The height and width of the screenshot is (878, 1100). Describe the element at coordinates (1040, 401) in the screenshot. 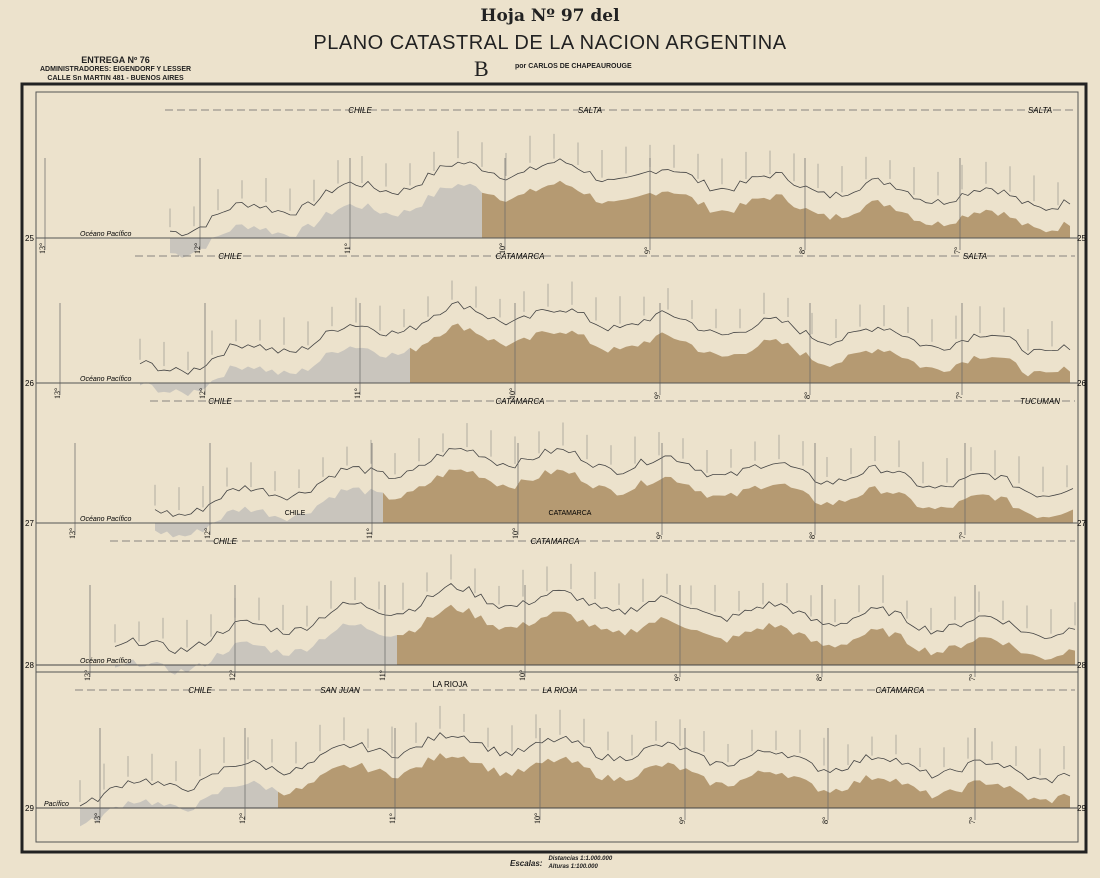

I see `region-label: TUCUMAN` at that location.